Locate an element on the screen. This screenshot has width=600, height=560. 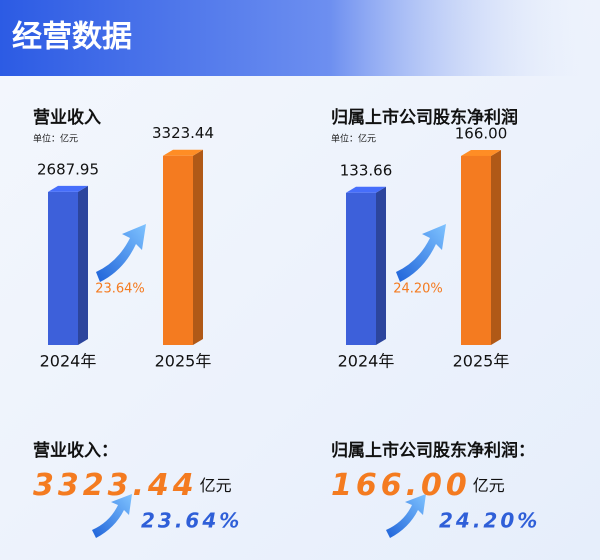
summary-growth: 23.64% is located at coordinates (191, 521).